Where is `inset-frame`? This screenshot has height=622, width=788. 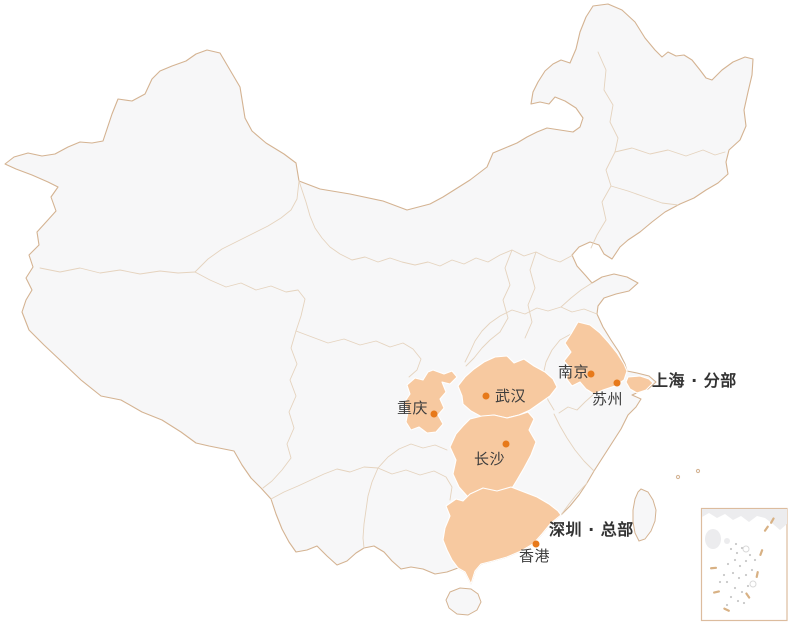
inset-frame is located at coordinates (744, 564).